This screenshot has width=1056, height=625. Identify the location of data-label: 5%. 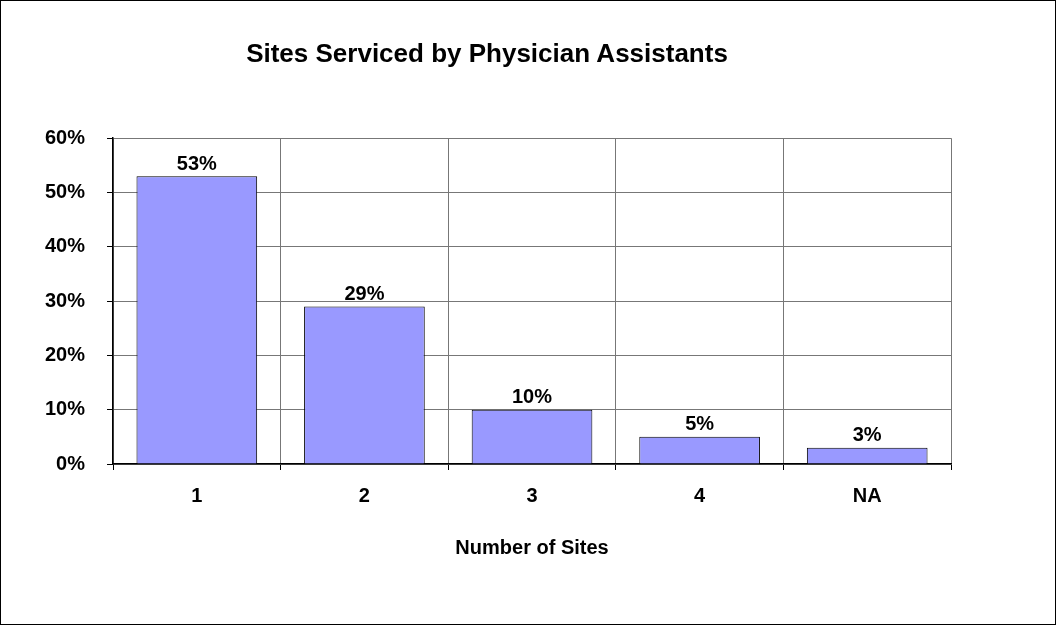
(700, 423).